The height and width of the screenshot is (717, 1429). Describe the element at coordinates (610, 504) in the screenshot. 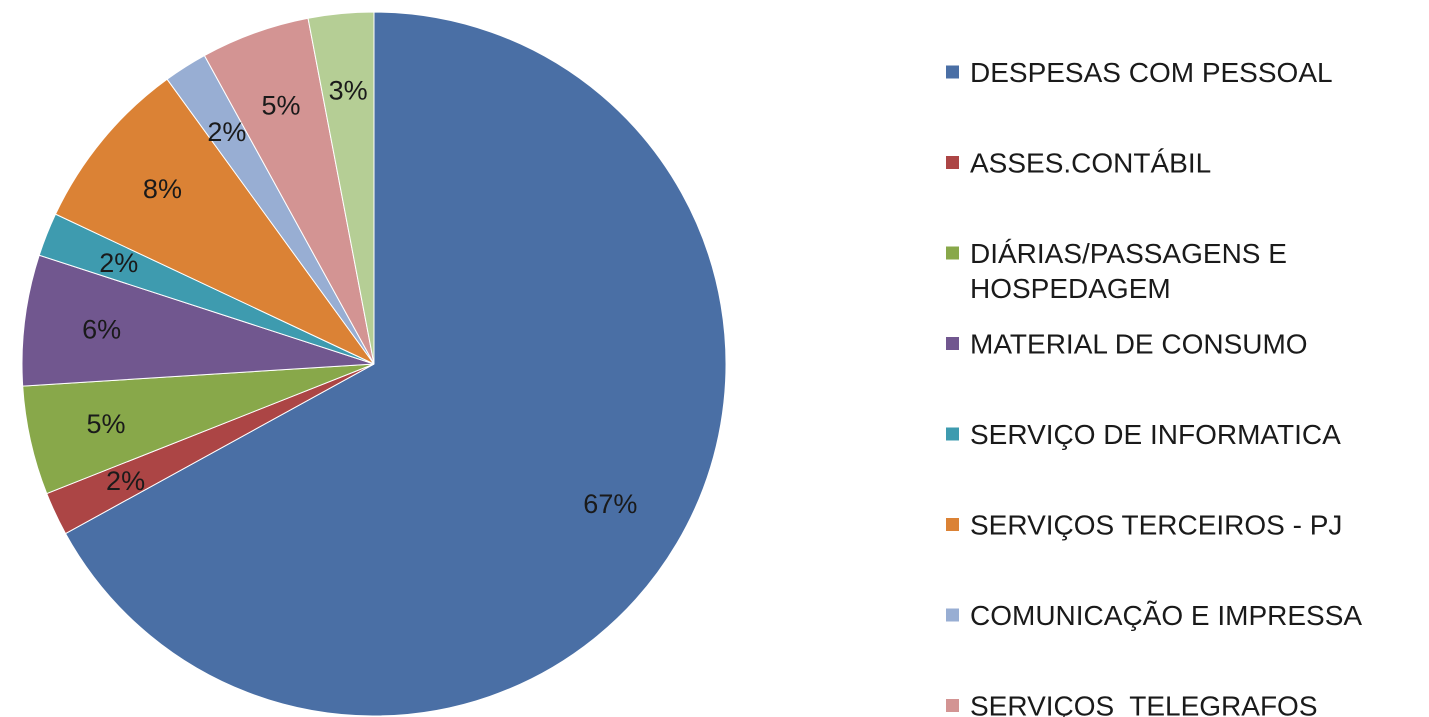

I see `pie-value-label-0: 67%` at that location.